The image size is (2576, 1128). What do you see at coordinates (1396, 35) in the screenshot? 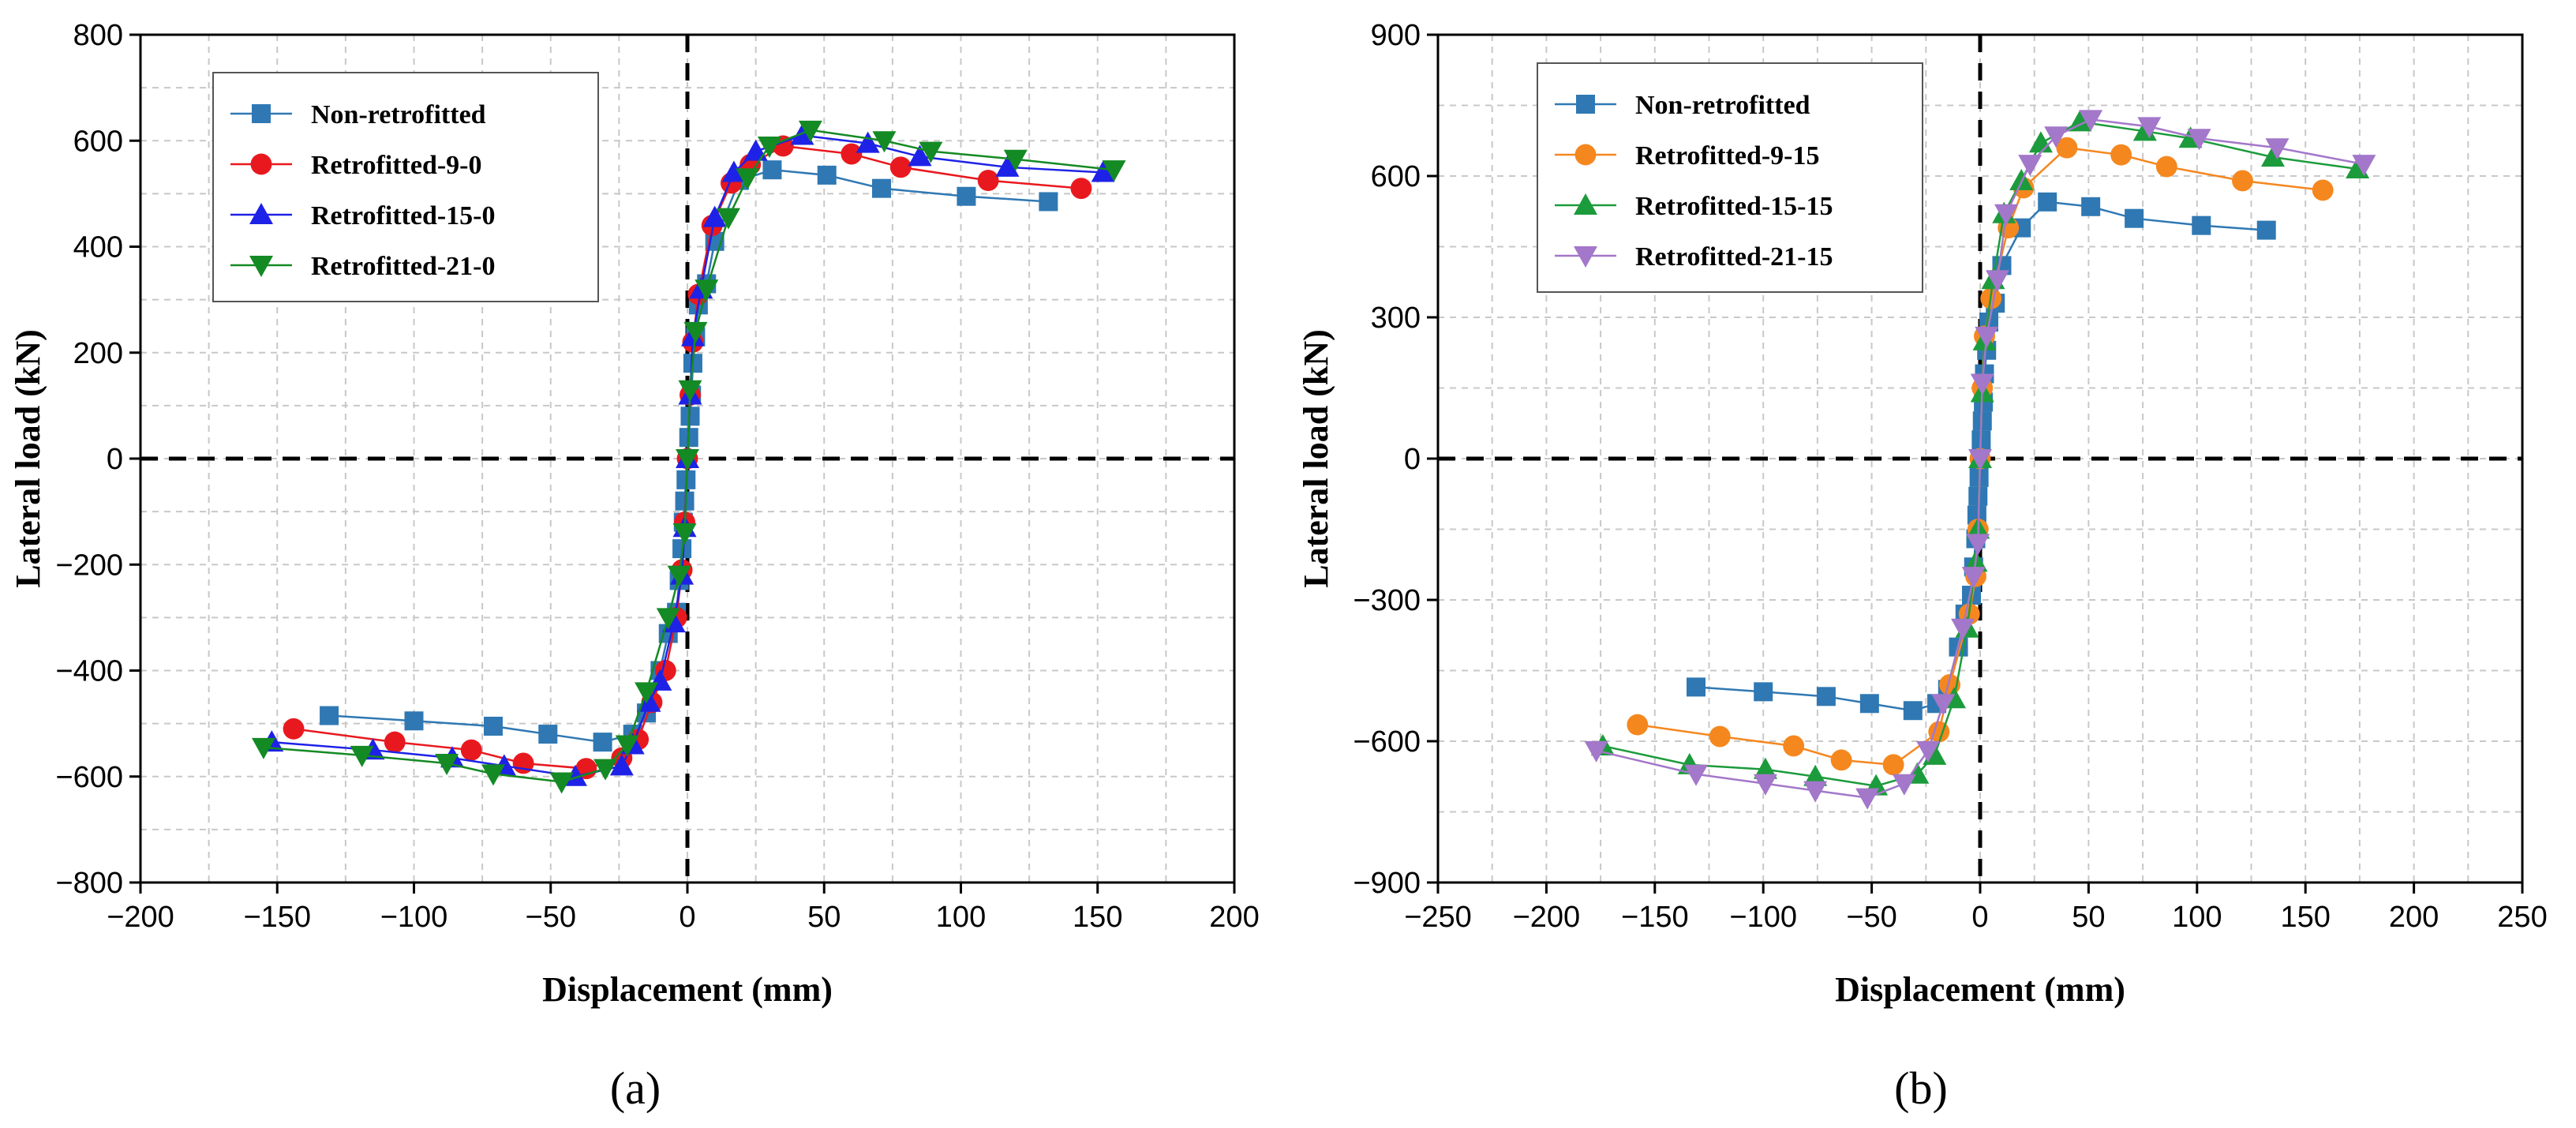
I see `y-tick-label: 900` at bounding box center [1396, 35].